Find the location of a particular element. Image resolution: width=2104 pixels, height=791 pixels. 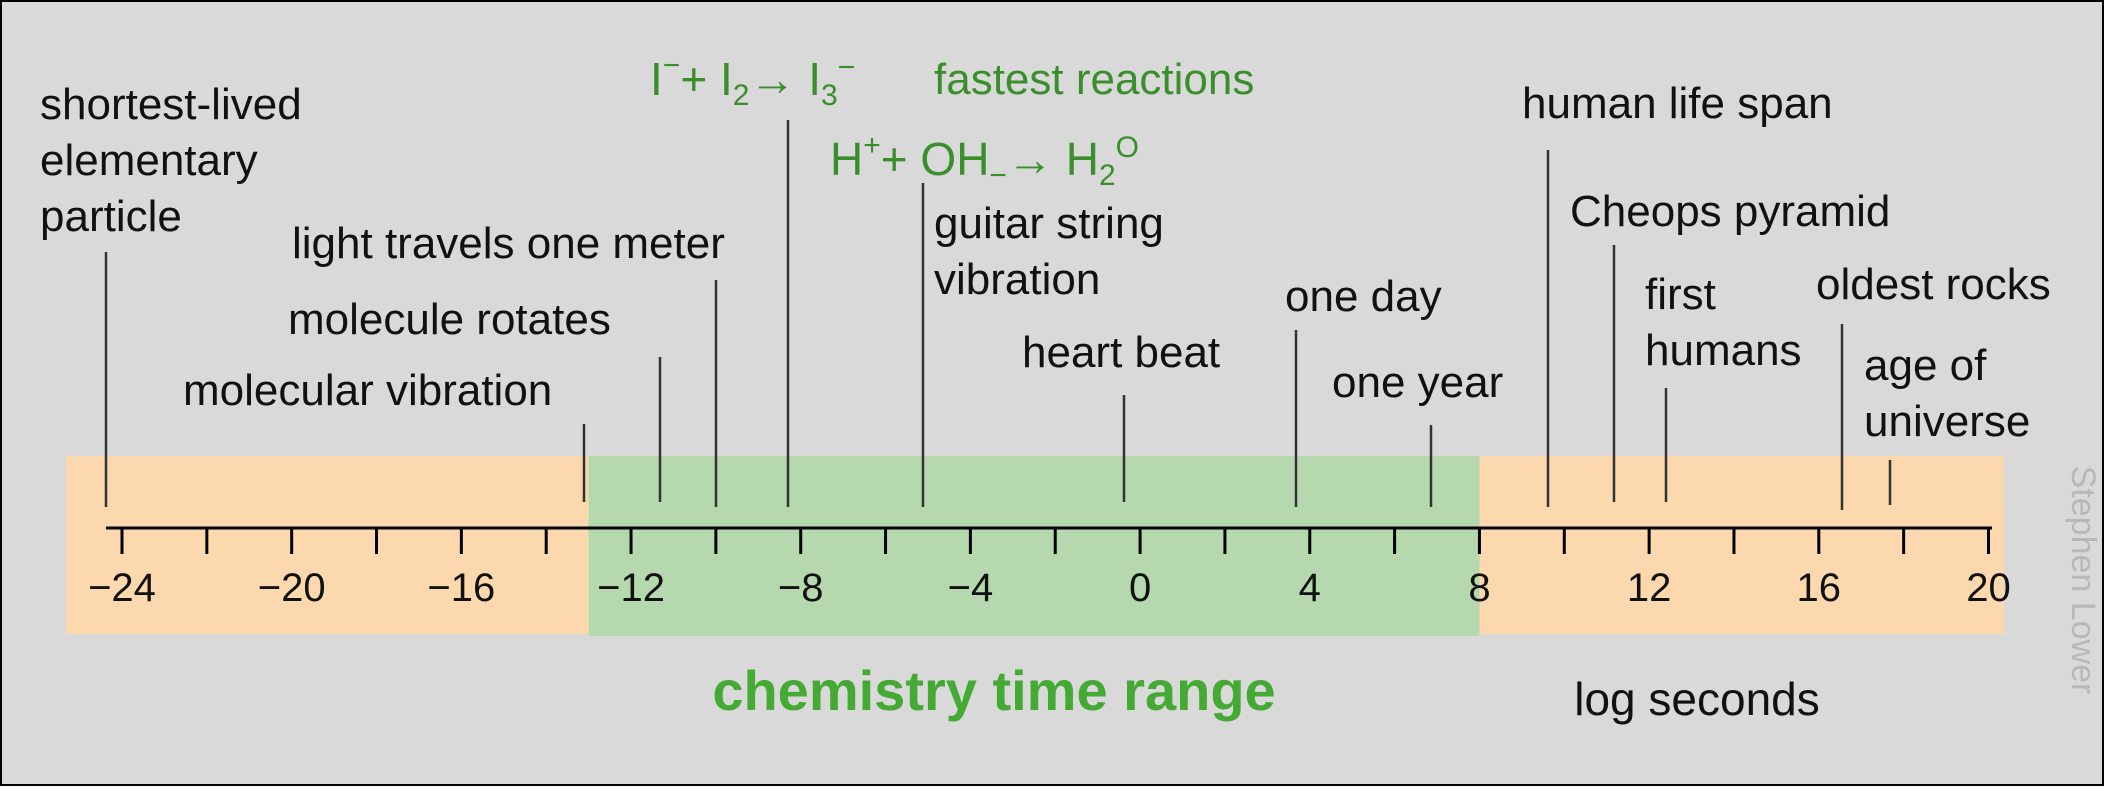

axis-title: log seconds is located at coordinates (1697, 699).